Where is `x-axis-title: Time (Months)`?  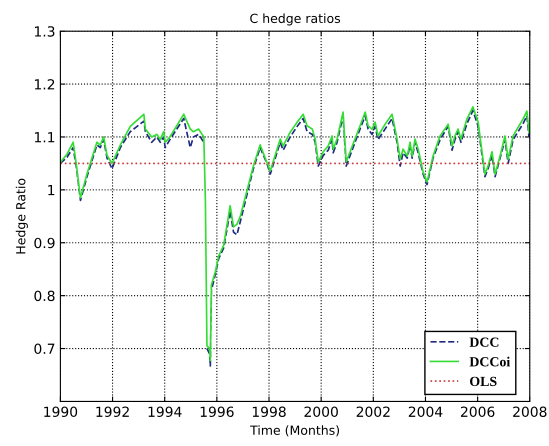
x-axis-title: Time (Months) is located at coordinates (295, 430).